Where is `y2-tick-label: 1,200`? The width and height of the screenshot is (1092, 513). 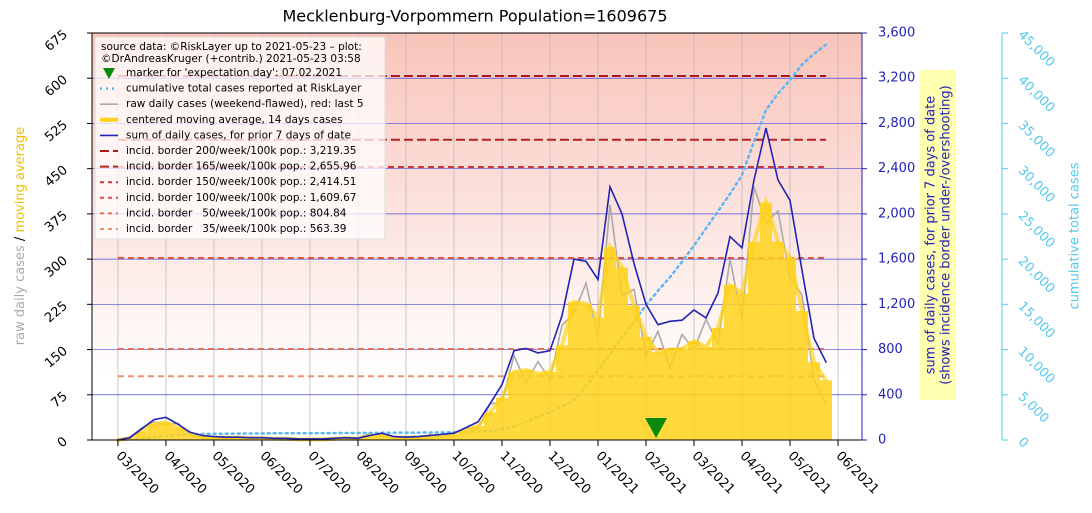 y2-tick-label: 1,200 is located at coordinates (896, 304).